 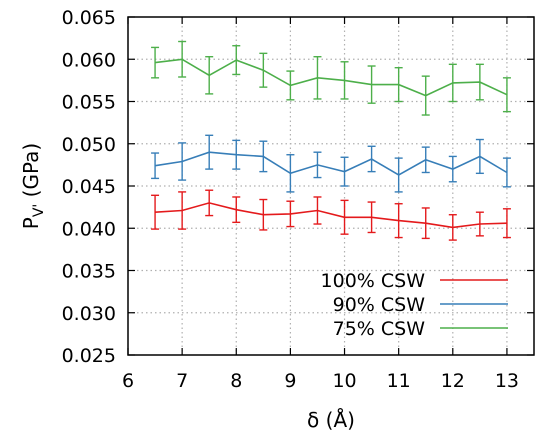 I want to click on y-axis-title-base: P, so click(x=31, y=223).